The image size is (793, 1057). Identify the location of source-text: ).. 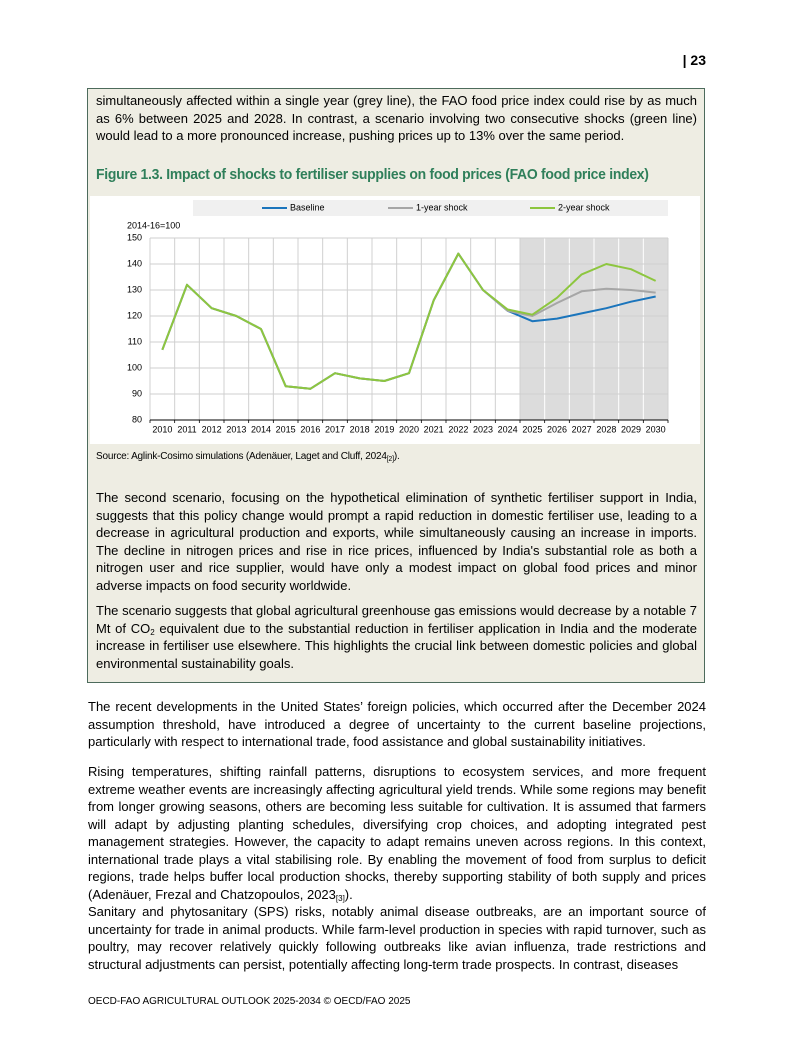
(396, 456).